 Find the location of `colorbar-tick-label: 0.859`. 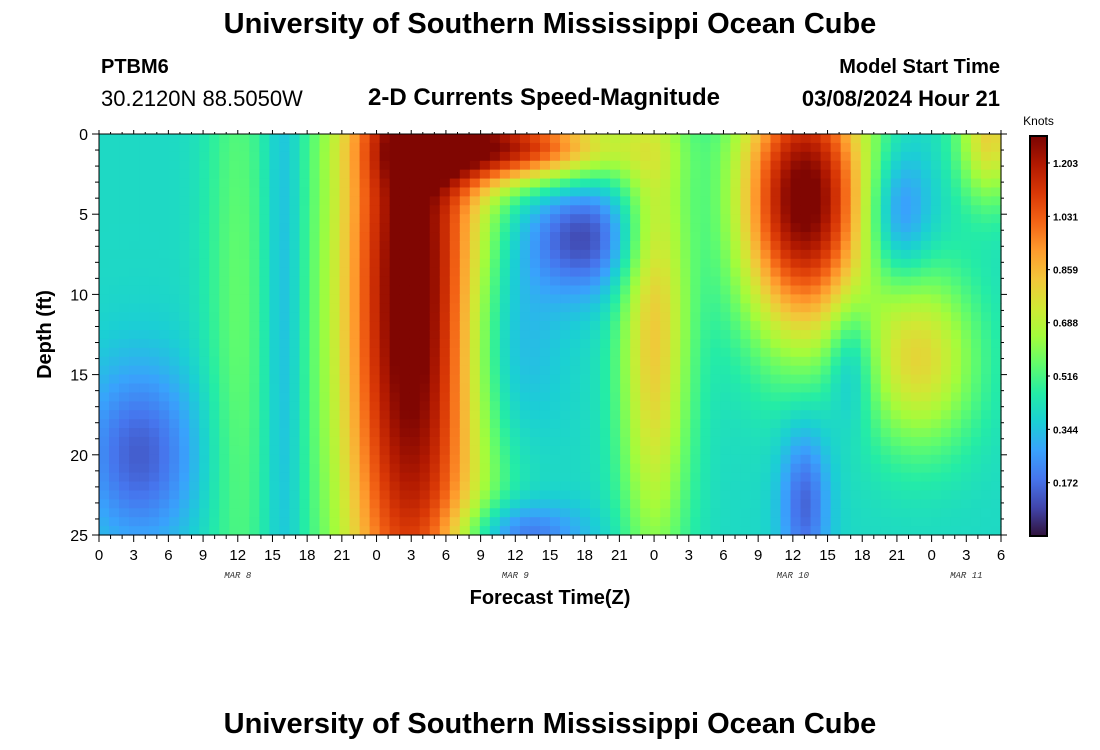

colorbar-tick-label: 0.859 is located at coordinates (1065, 271).